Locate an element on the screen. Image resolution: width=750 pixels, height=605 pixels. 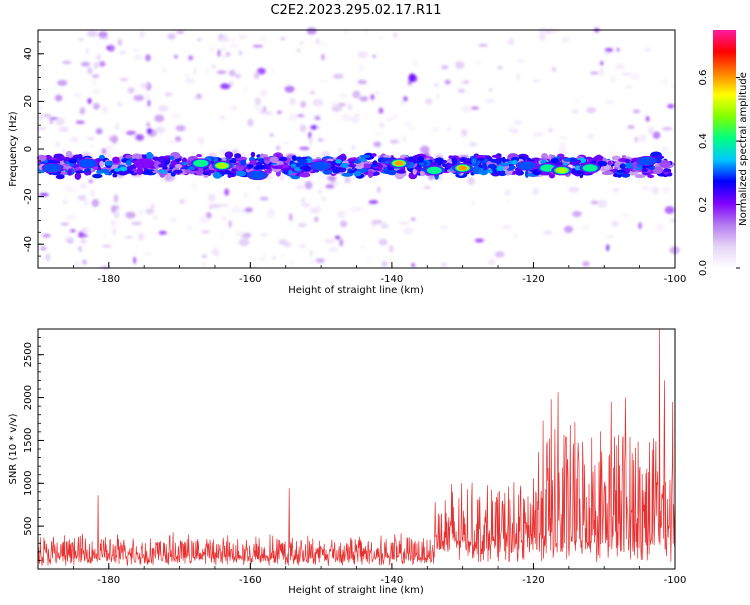
x-tick-label: -140 is located at coordinates (392, 580).